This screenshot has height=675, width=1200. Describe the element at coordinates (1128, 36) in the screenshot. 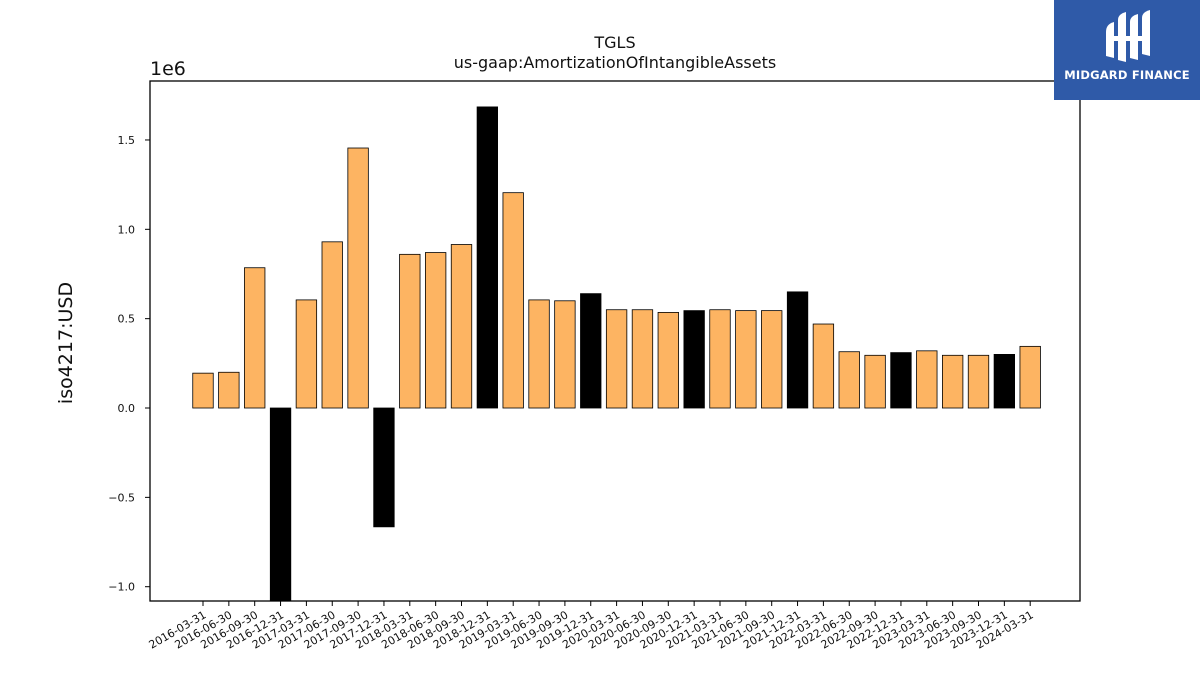

I see `logo-mark-icon` at that location.